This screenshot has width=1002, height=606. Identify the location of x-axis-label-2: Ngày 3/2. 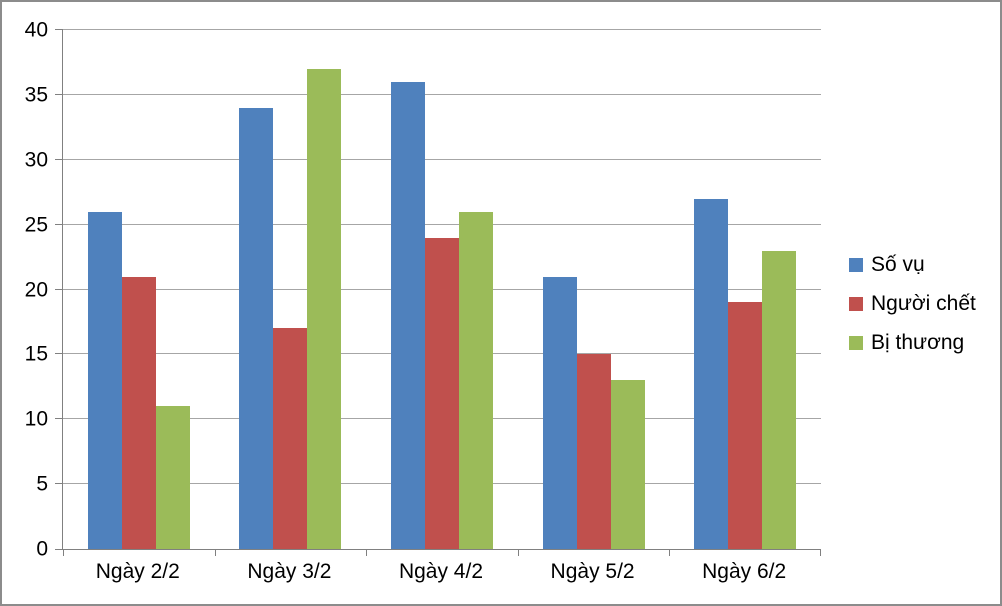
(289, 571).